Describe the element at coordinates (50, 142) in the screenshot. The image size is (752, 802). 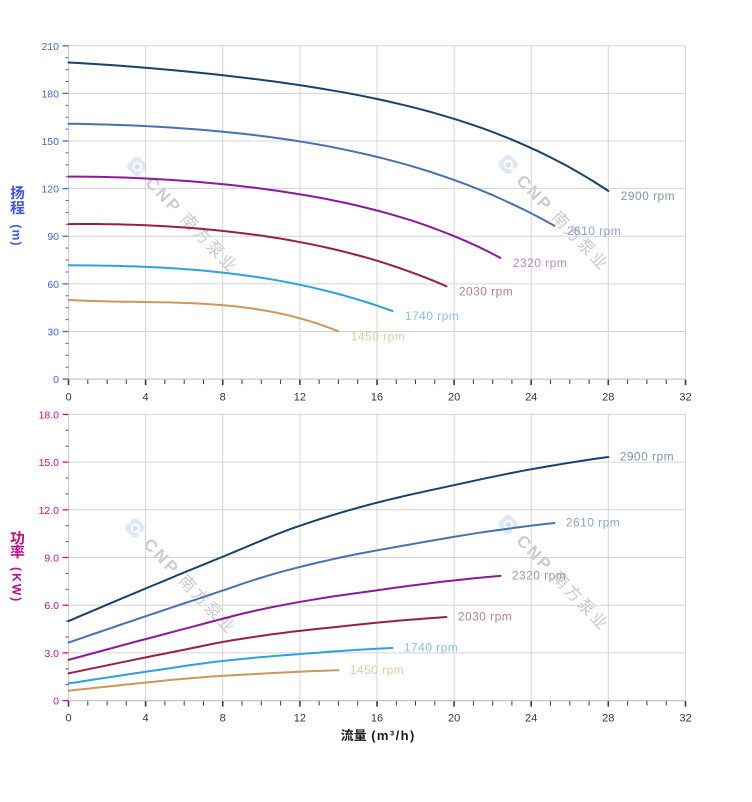
I see `svg-text: 150` at that location.